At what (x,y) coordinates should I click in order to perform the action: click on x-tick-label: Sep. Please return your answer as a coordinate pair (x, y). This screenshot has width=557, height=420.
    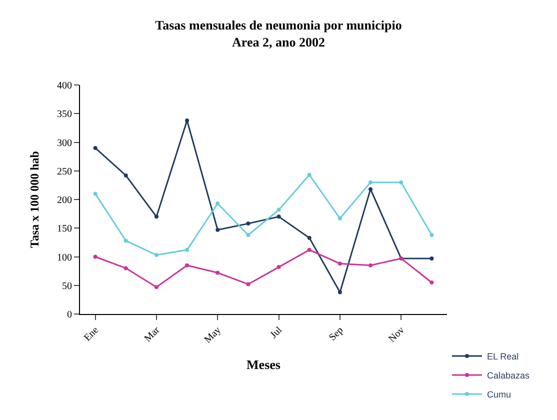
    Looking at the image, I should click on (336, 334).